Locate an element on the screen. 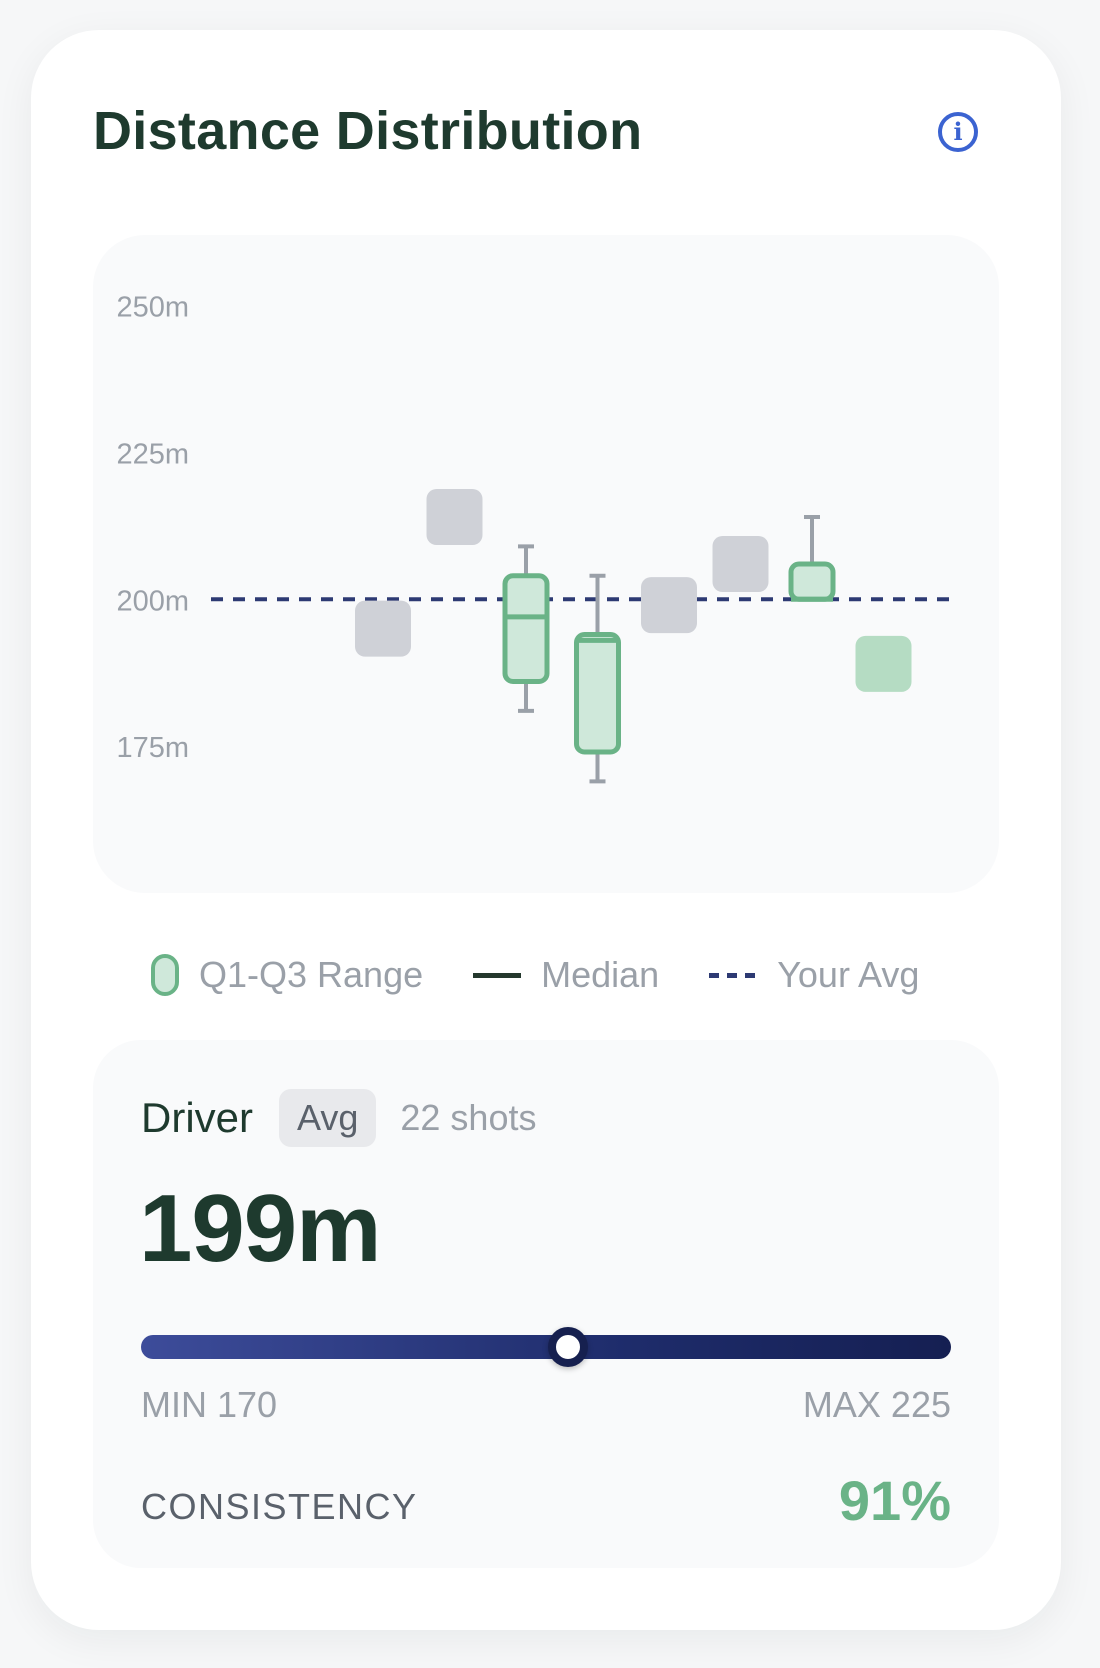  legend-swatch-avg is located at coordinates (733, 975).